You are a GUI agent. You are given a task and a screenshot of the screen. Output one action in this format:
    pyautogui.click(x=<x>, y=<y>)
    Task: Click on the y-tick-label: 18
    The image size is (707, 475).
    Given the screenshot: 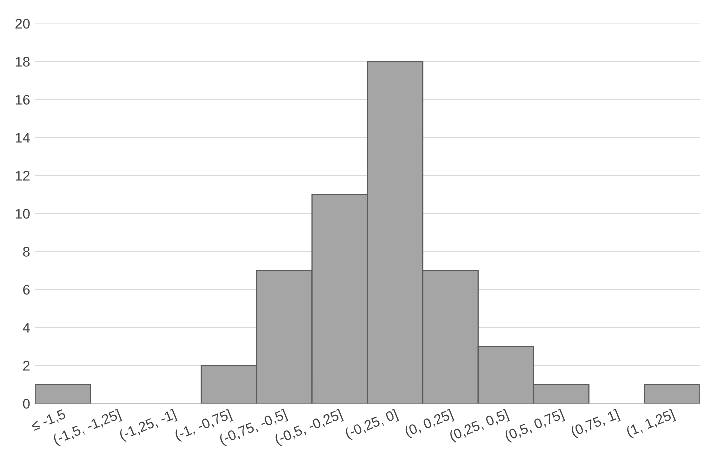 What is the action you would take?
    pyautogui.click(x=23, y=62)
    